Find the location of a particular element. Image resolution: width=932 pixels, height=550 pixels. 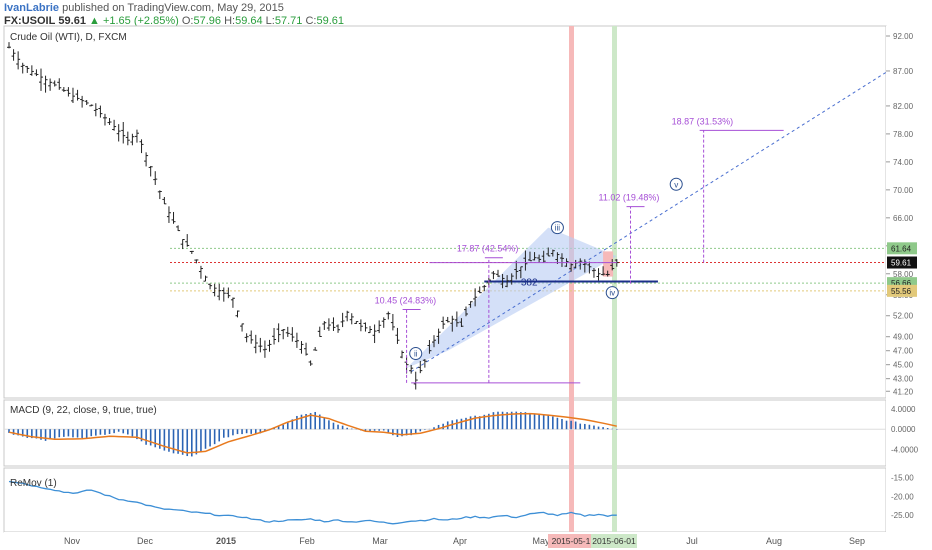

date-marker-text: 2015-05-1 is located at coordinates (571, 541).